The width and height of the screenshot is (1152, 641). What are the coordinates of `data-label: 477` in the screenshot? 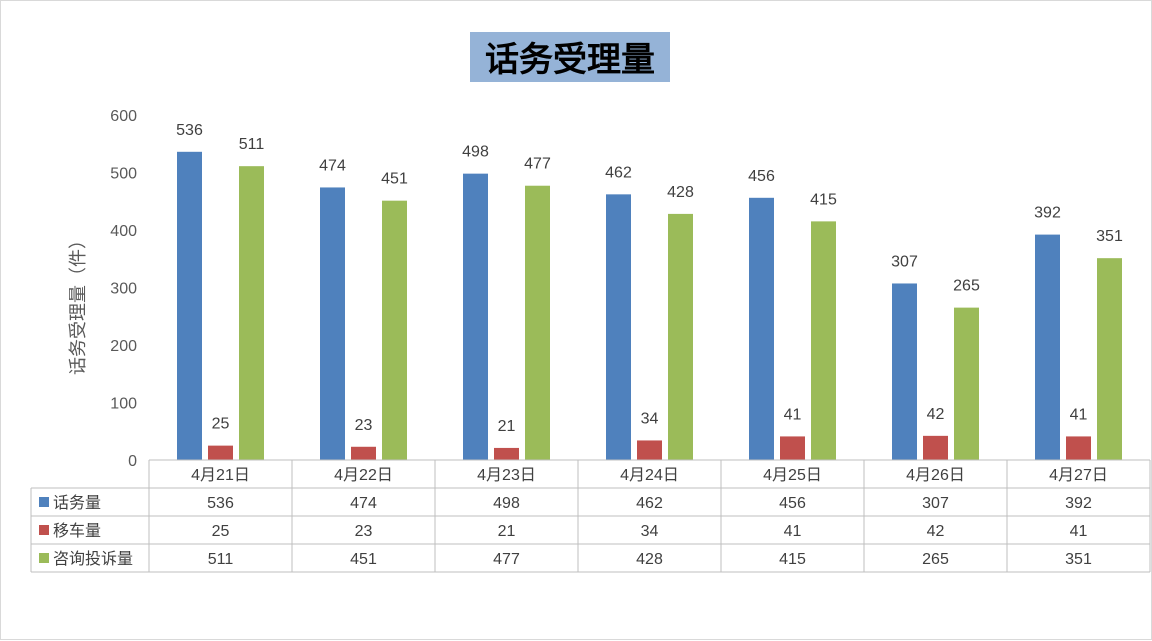 It's located at (537, 164).